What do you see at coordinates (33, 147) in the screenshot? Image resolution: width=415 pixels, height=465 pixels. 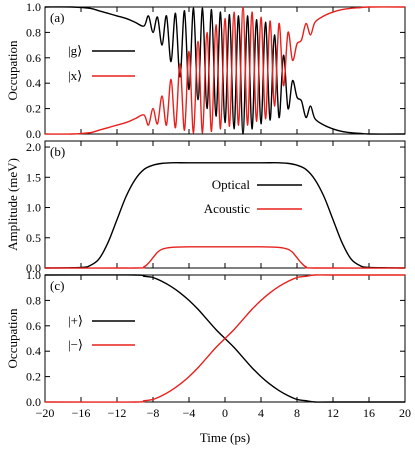 I see `y-tick-label: 2.0` at bounding box center [33, 147].